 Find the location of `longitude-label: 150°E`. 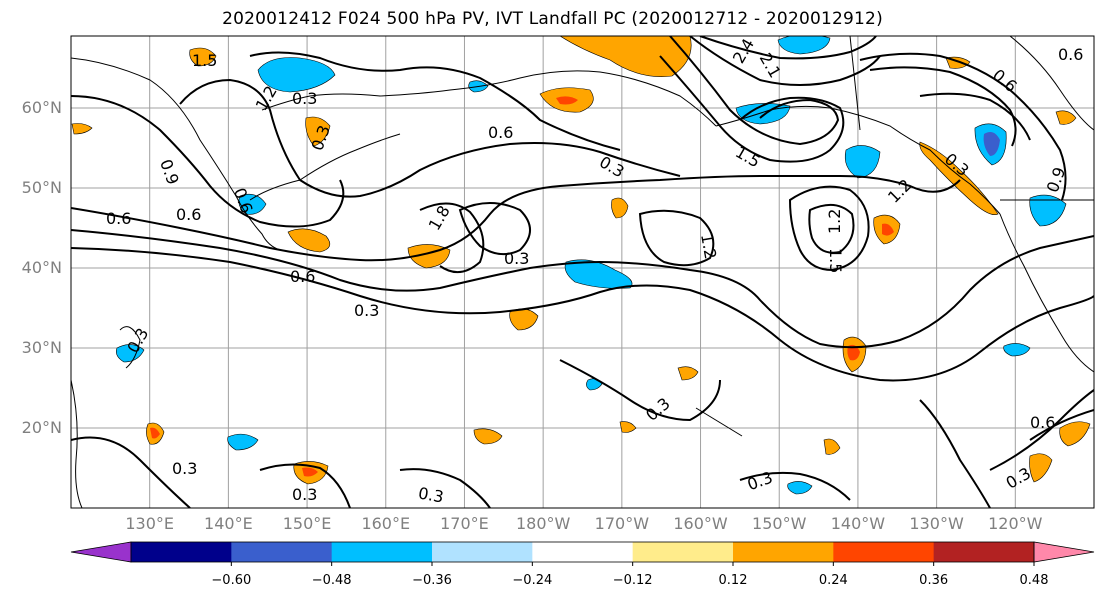

longitude-label: 150°E is located at coordinates (307, 523).